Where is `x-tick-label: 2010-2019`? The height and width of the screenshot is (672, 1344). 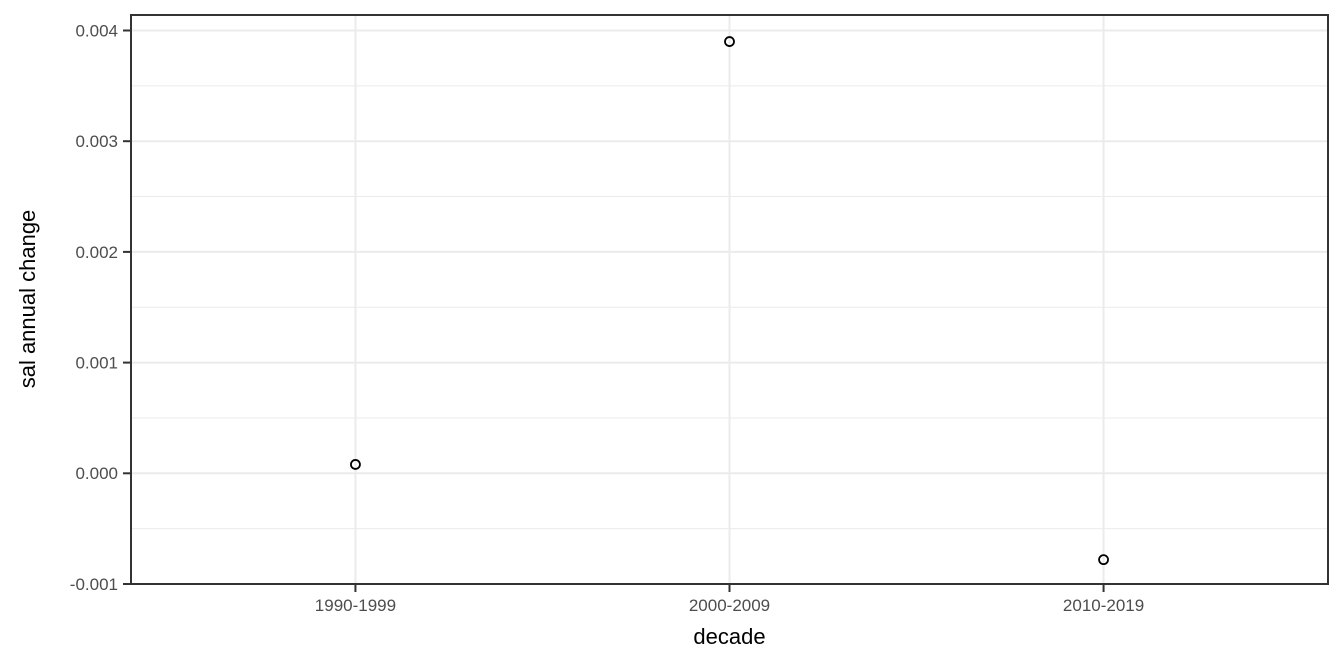
x-tick-label: 2010-2019 is located at coordinates (1103, 605).